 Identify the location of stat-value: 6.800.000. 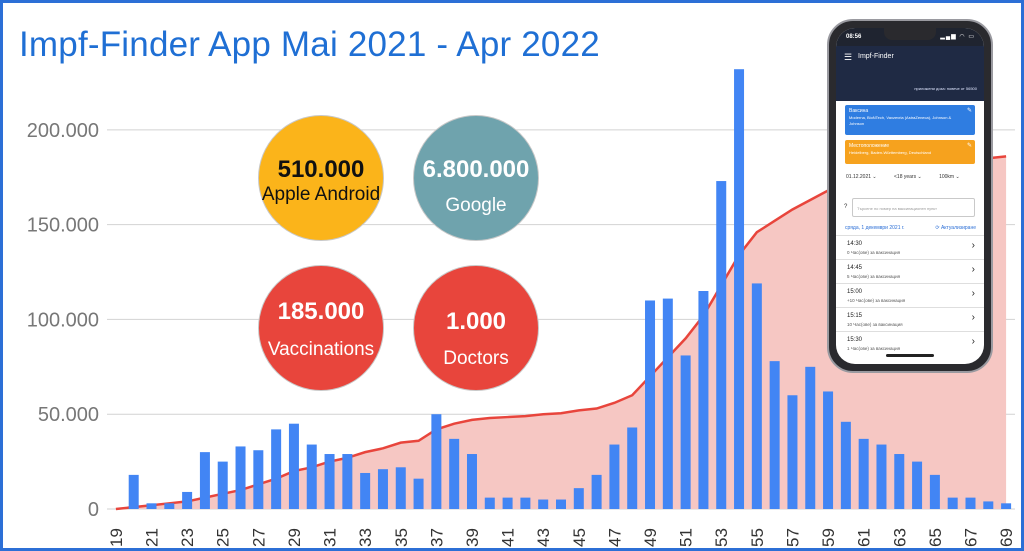
(476, 169).